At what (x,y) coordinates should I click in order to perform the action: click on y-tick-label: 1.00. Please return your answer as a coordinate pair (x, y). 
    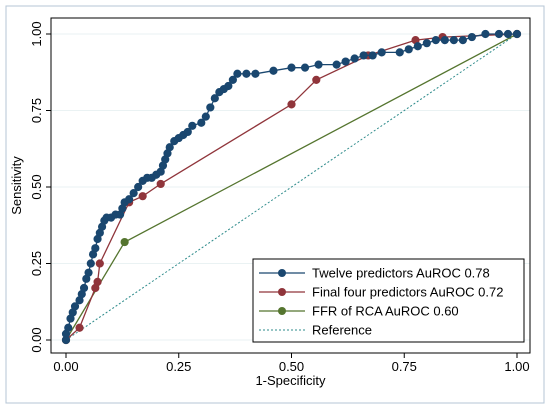
    Looking at the image, I should click on (36, 33).